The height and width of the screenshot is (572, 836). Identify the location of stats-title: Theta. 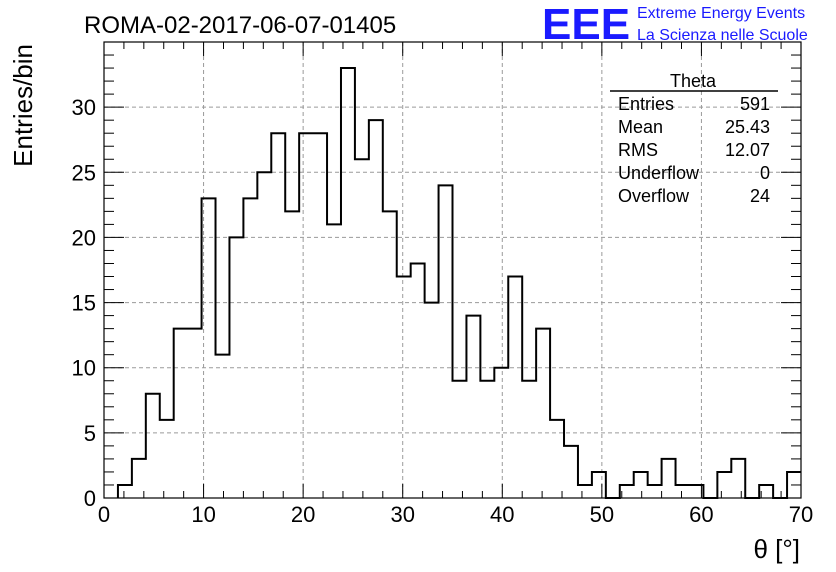
(693, 81).